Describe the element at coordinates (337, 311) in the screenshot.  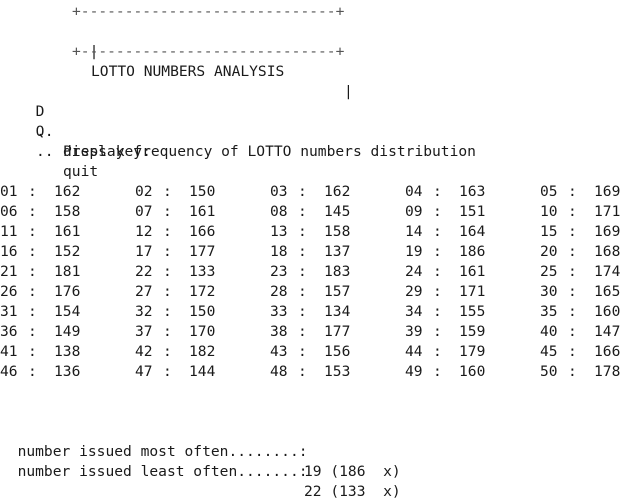
I see `lotto-frequency: 134` at that location.